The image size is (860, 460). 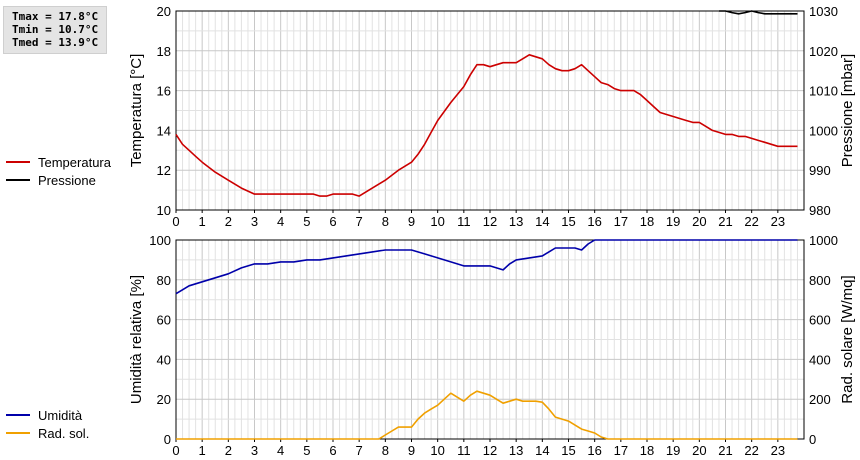 What do you see at coordinates (164, 91) in the screenshot?
I see `y-left-tick-label: 16` at bounding box center [164, 91].